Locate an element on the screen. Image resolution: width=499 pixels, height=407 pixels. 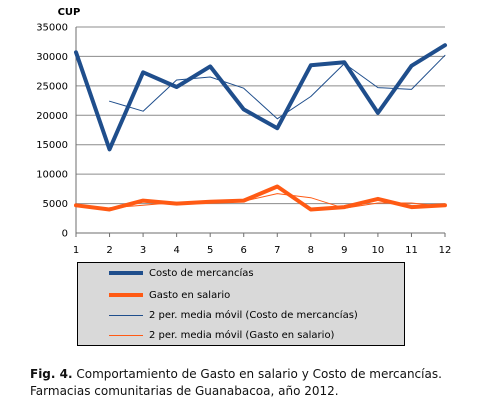
y-tick-label: 35000 is located at coordinates (52, 28).